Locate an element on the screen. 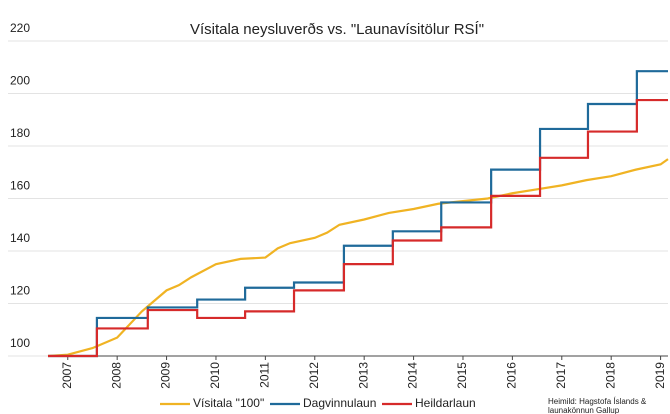 The height and width of the screenshot is (414, 670). x-tick-label: 2008 is located at coordinates (116, 375).